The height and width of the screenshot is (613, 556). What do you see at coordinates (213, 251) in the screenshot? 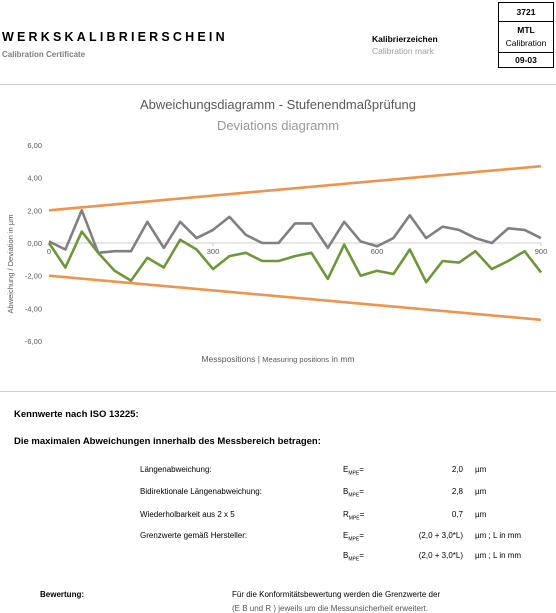
I see `x-tick-label: 300` at bounding box center [213, 251].